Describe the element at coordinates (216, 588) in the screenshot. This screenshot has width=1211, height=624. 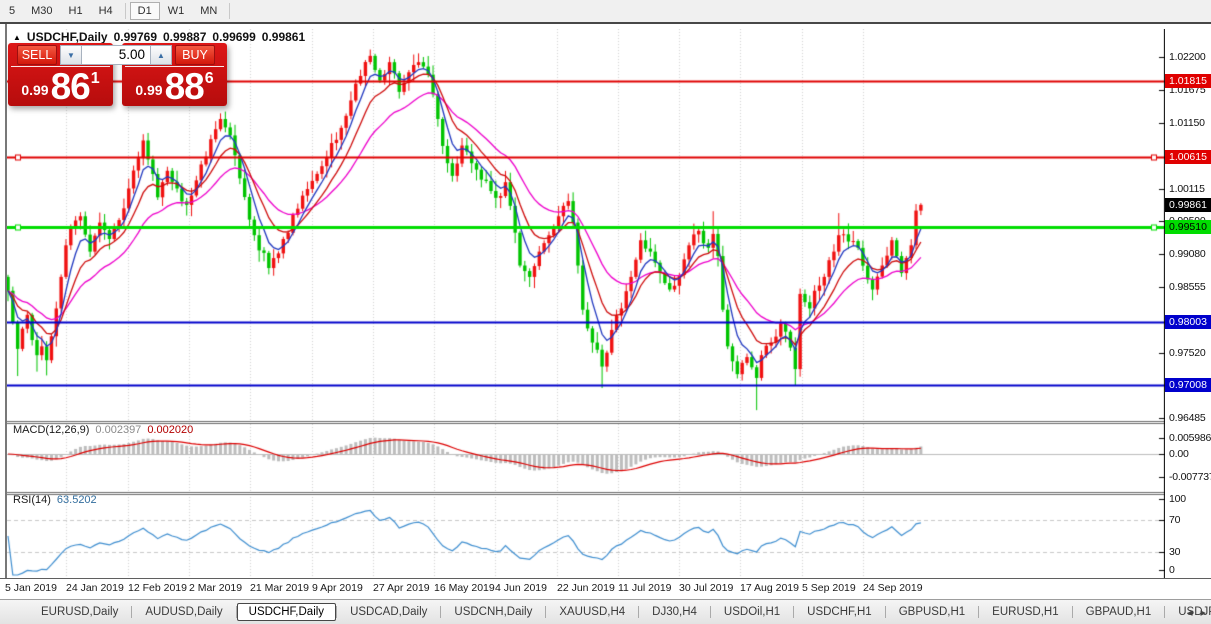
I see `date-label: 2 Mar 2019` at that location.